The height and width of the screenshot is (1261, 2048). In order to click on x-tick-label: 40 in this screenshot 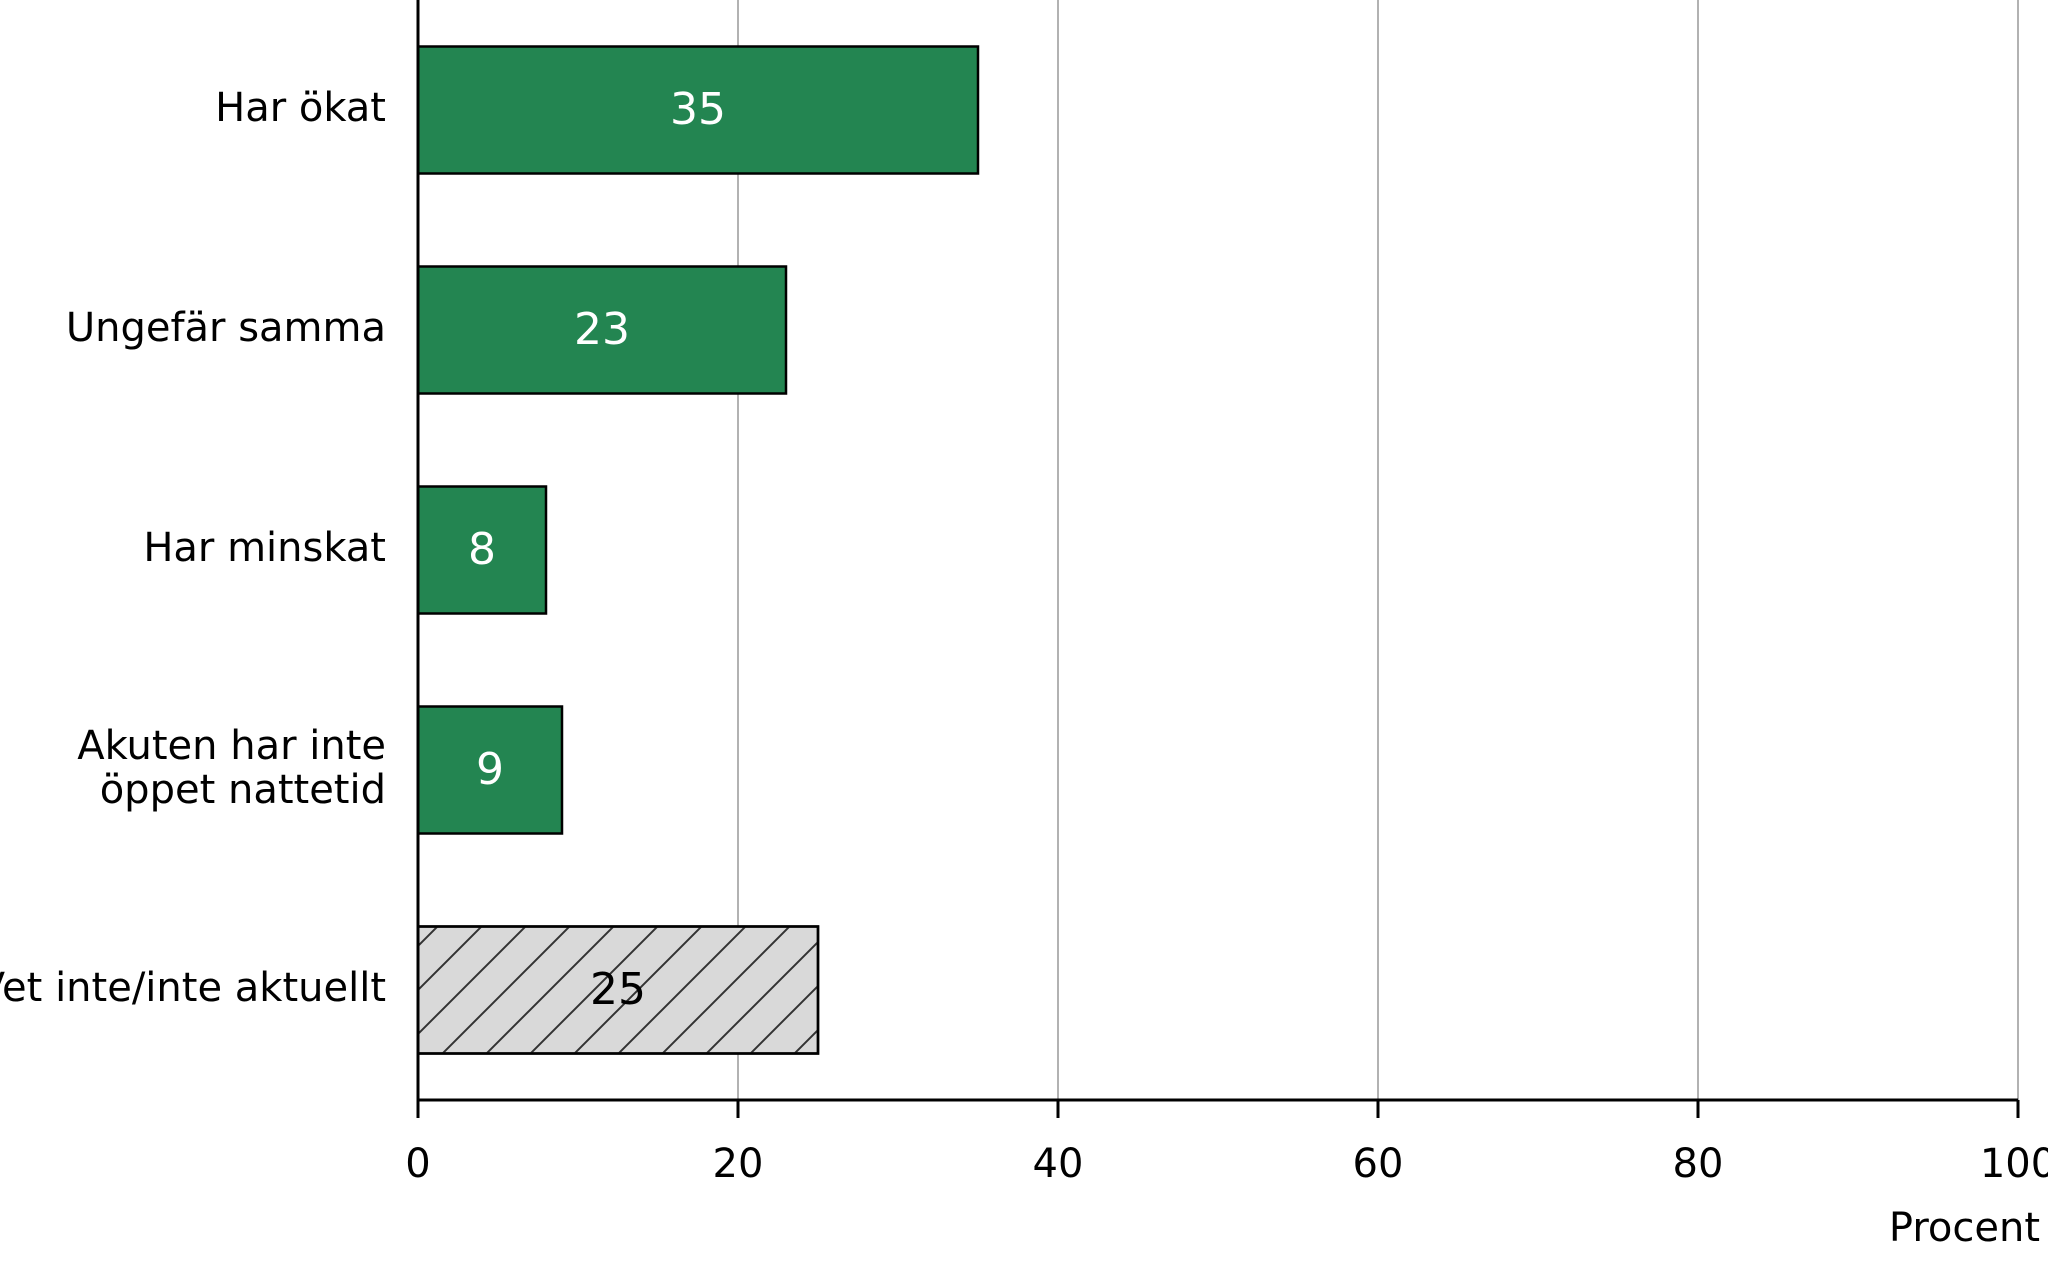, I will do `click(1058, 1164)`.